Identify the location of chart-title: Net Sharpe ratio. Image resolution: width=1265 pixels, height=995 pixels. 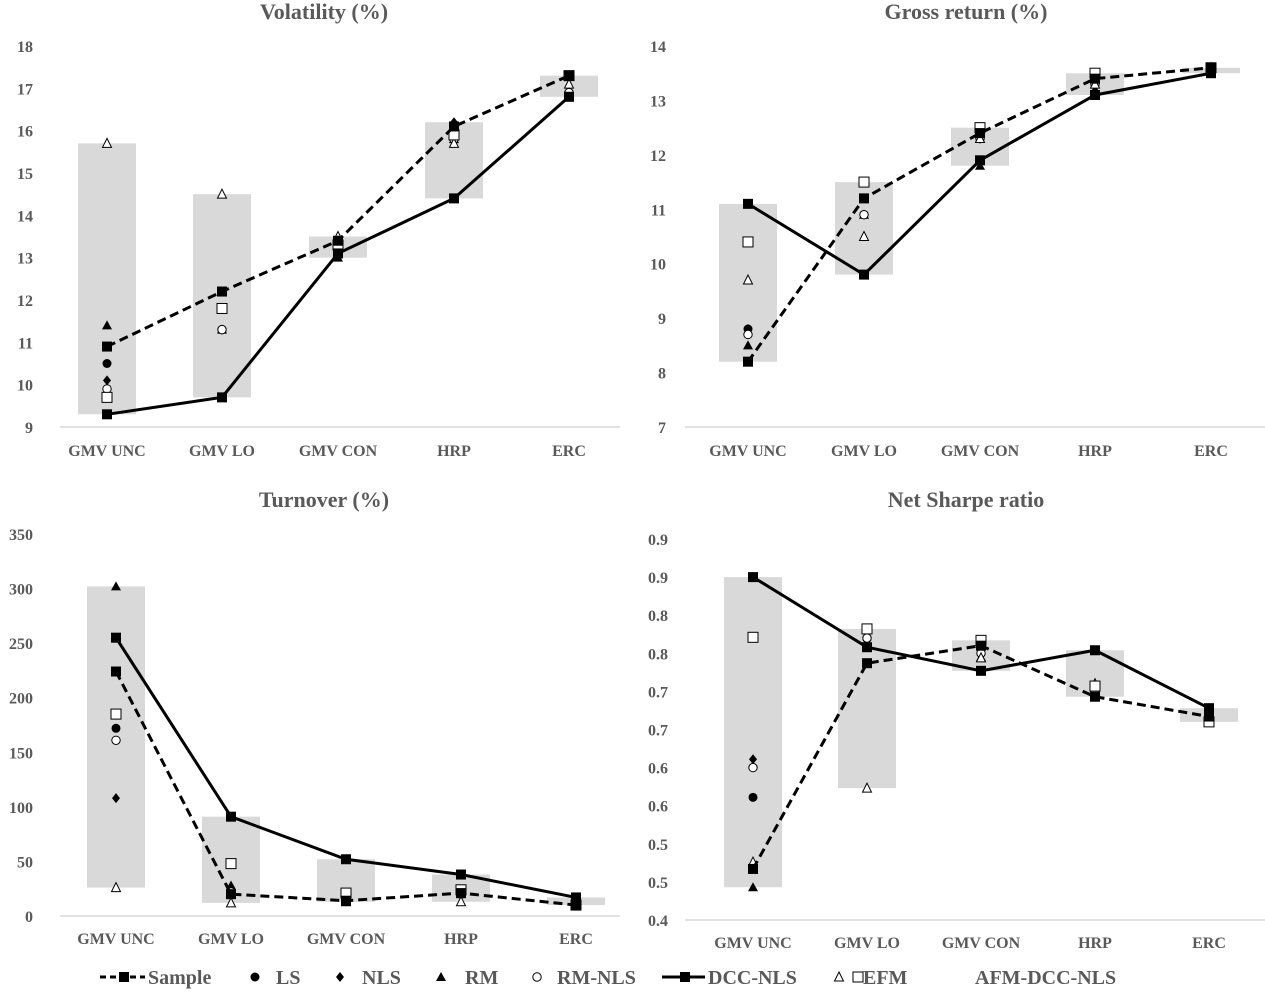
(966, 499).